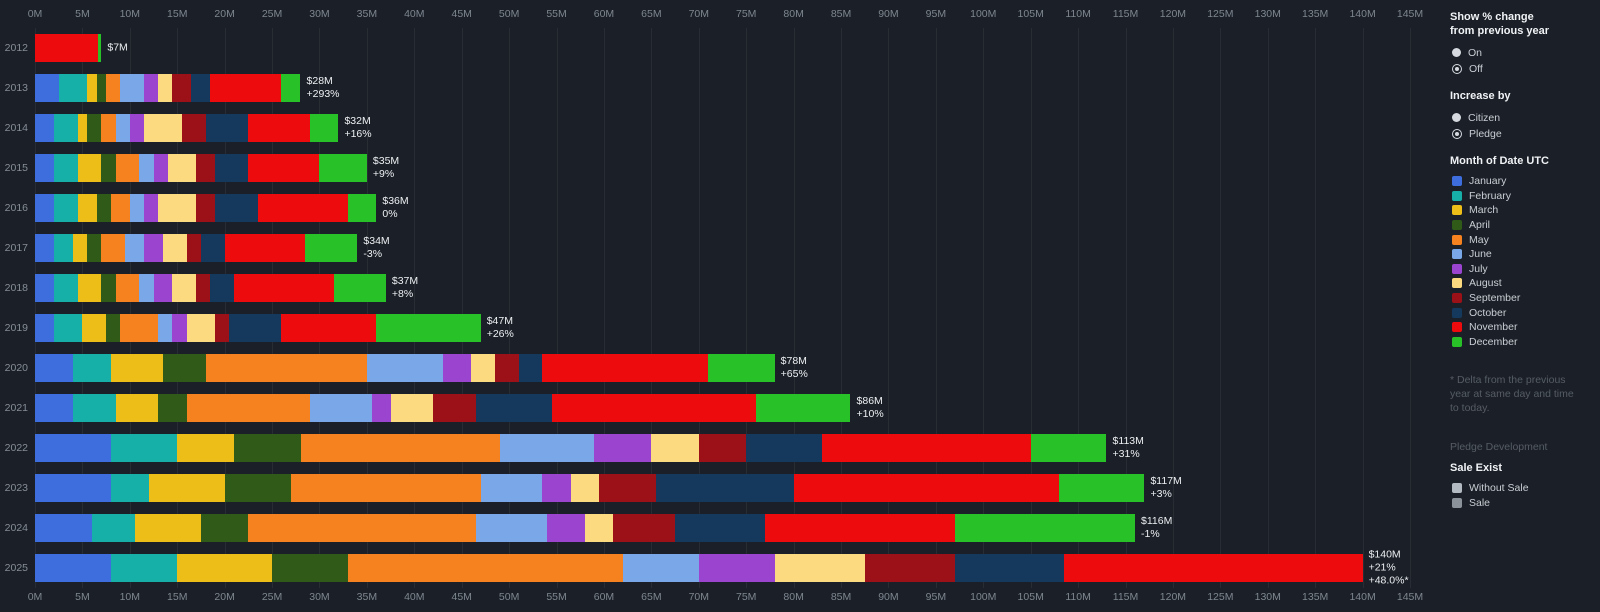  Describe the element at coordinates (722, 448) in the screenshot. I see `segment-2022-september` at that location.